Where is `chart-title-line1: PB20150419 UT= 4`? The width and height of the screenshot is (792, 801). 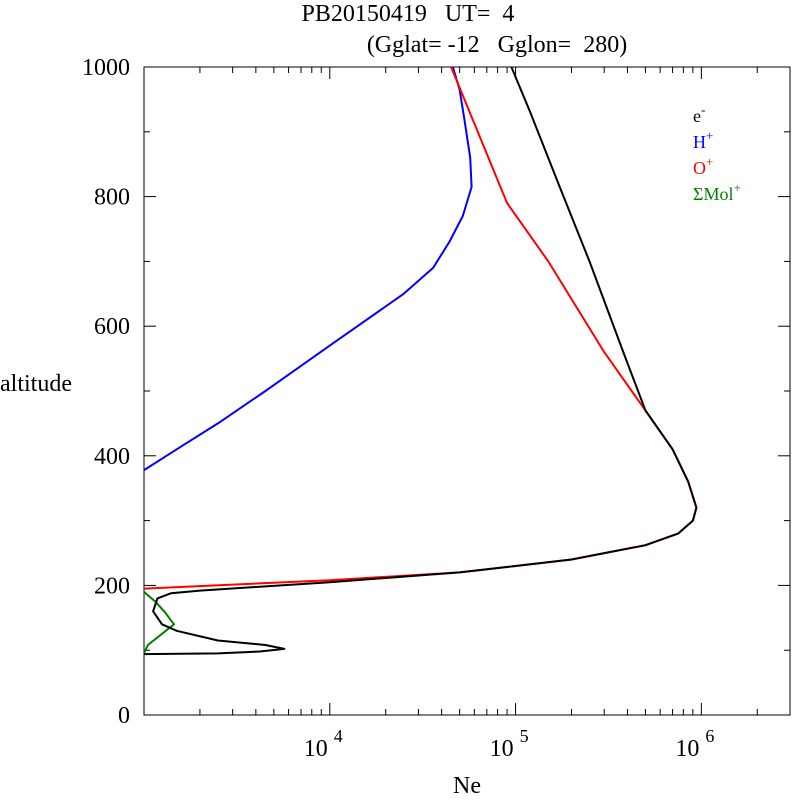 chart-title-line1: PB20150419 UT= 4 is located at coordinates (408, 14).